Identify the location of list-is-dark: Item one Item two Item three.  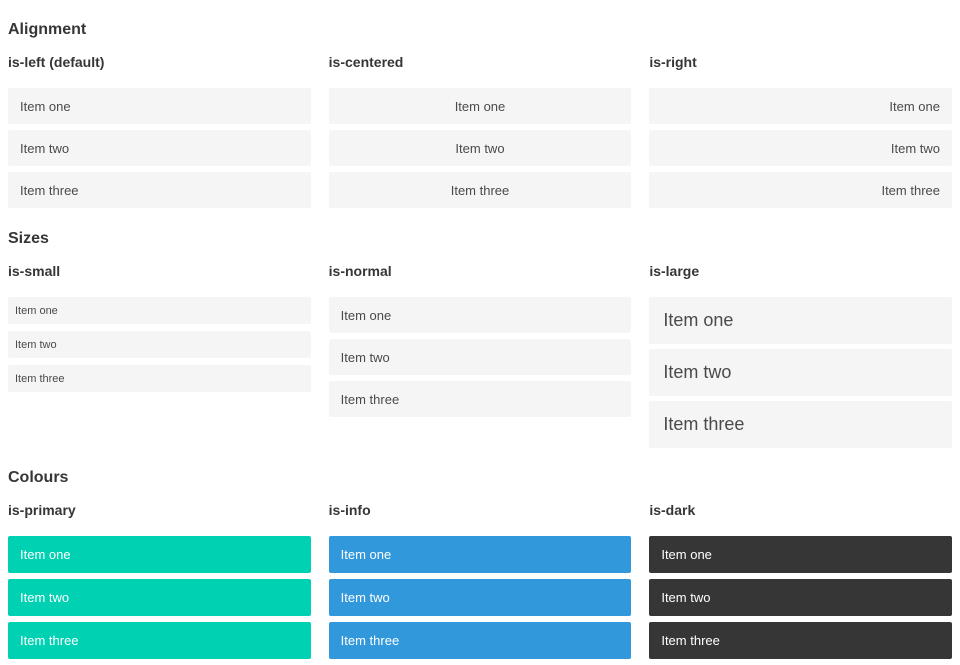
(800, 597).